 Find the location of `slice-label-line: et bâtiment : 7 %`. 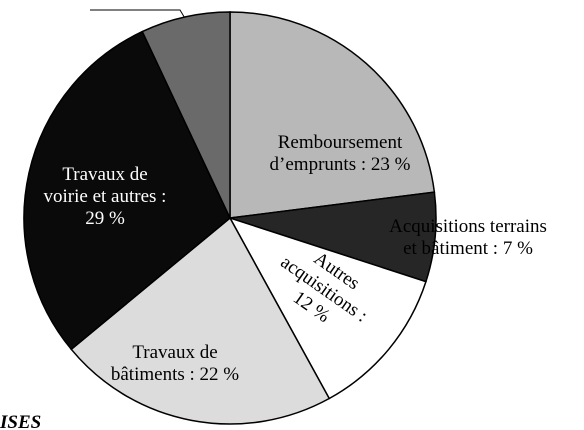

slice-label-line: et bâtiment : 7 % is located at coordinates (468, 248).